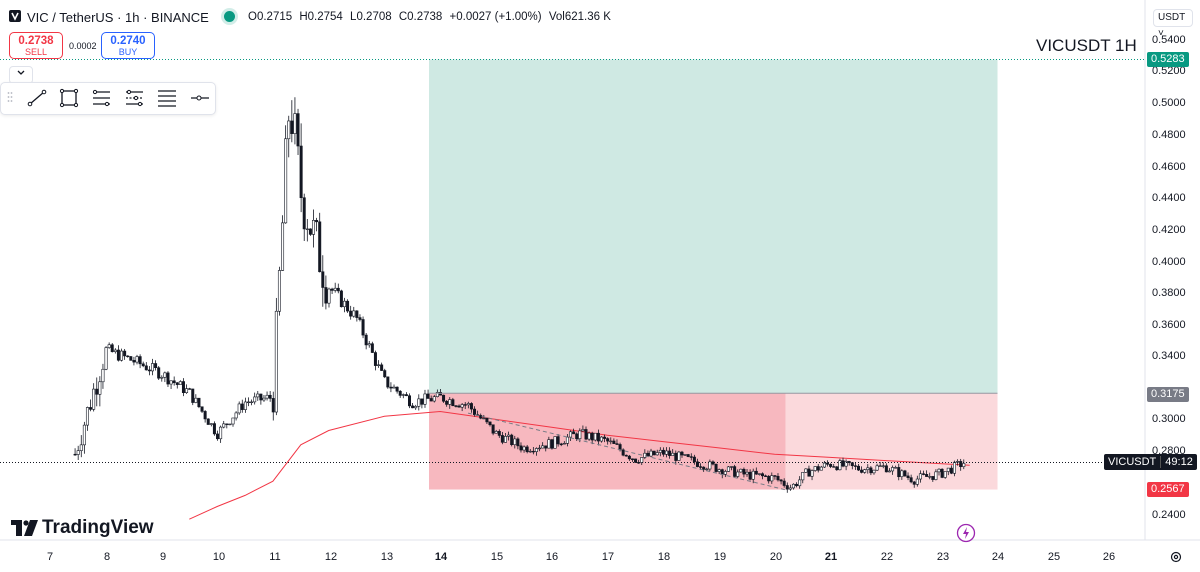 The height and width of the screenshot is (572, 1200). Describe the element at coordinates (128, 41) in the screenshot. I see `buy-price: 0.2740` at that location.